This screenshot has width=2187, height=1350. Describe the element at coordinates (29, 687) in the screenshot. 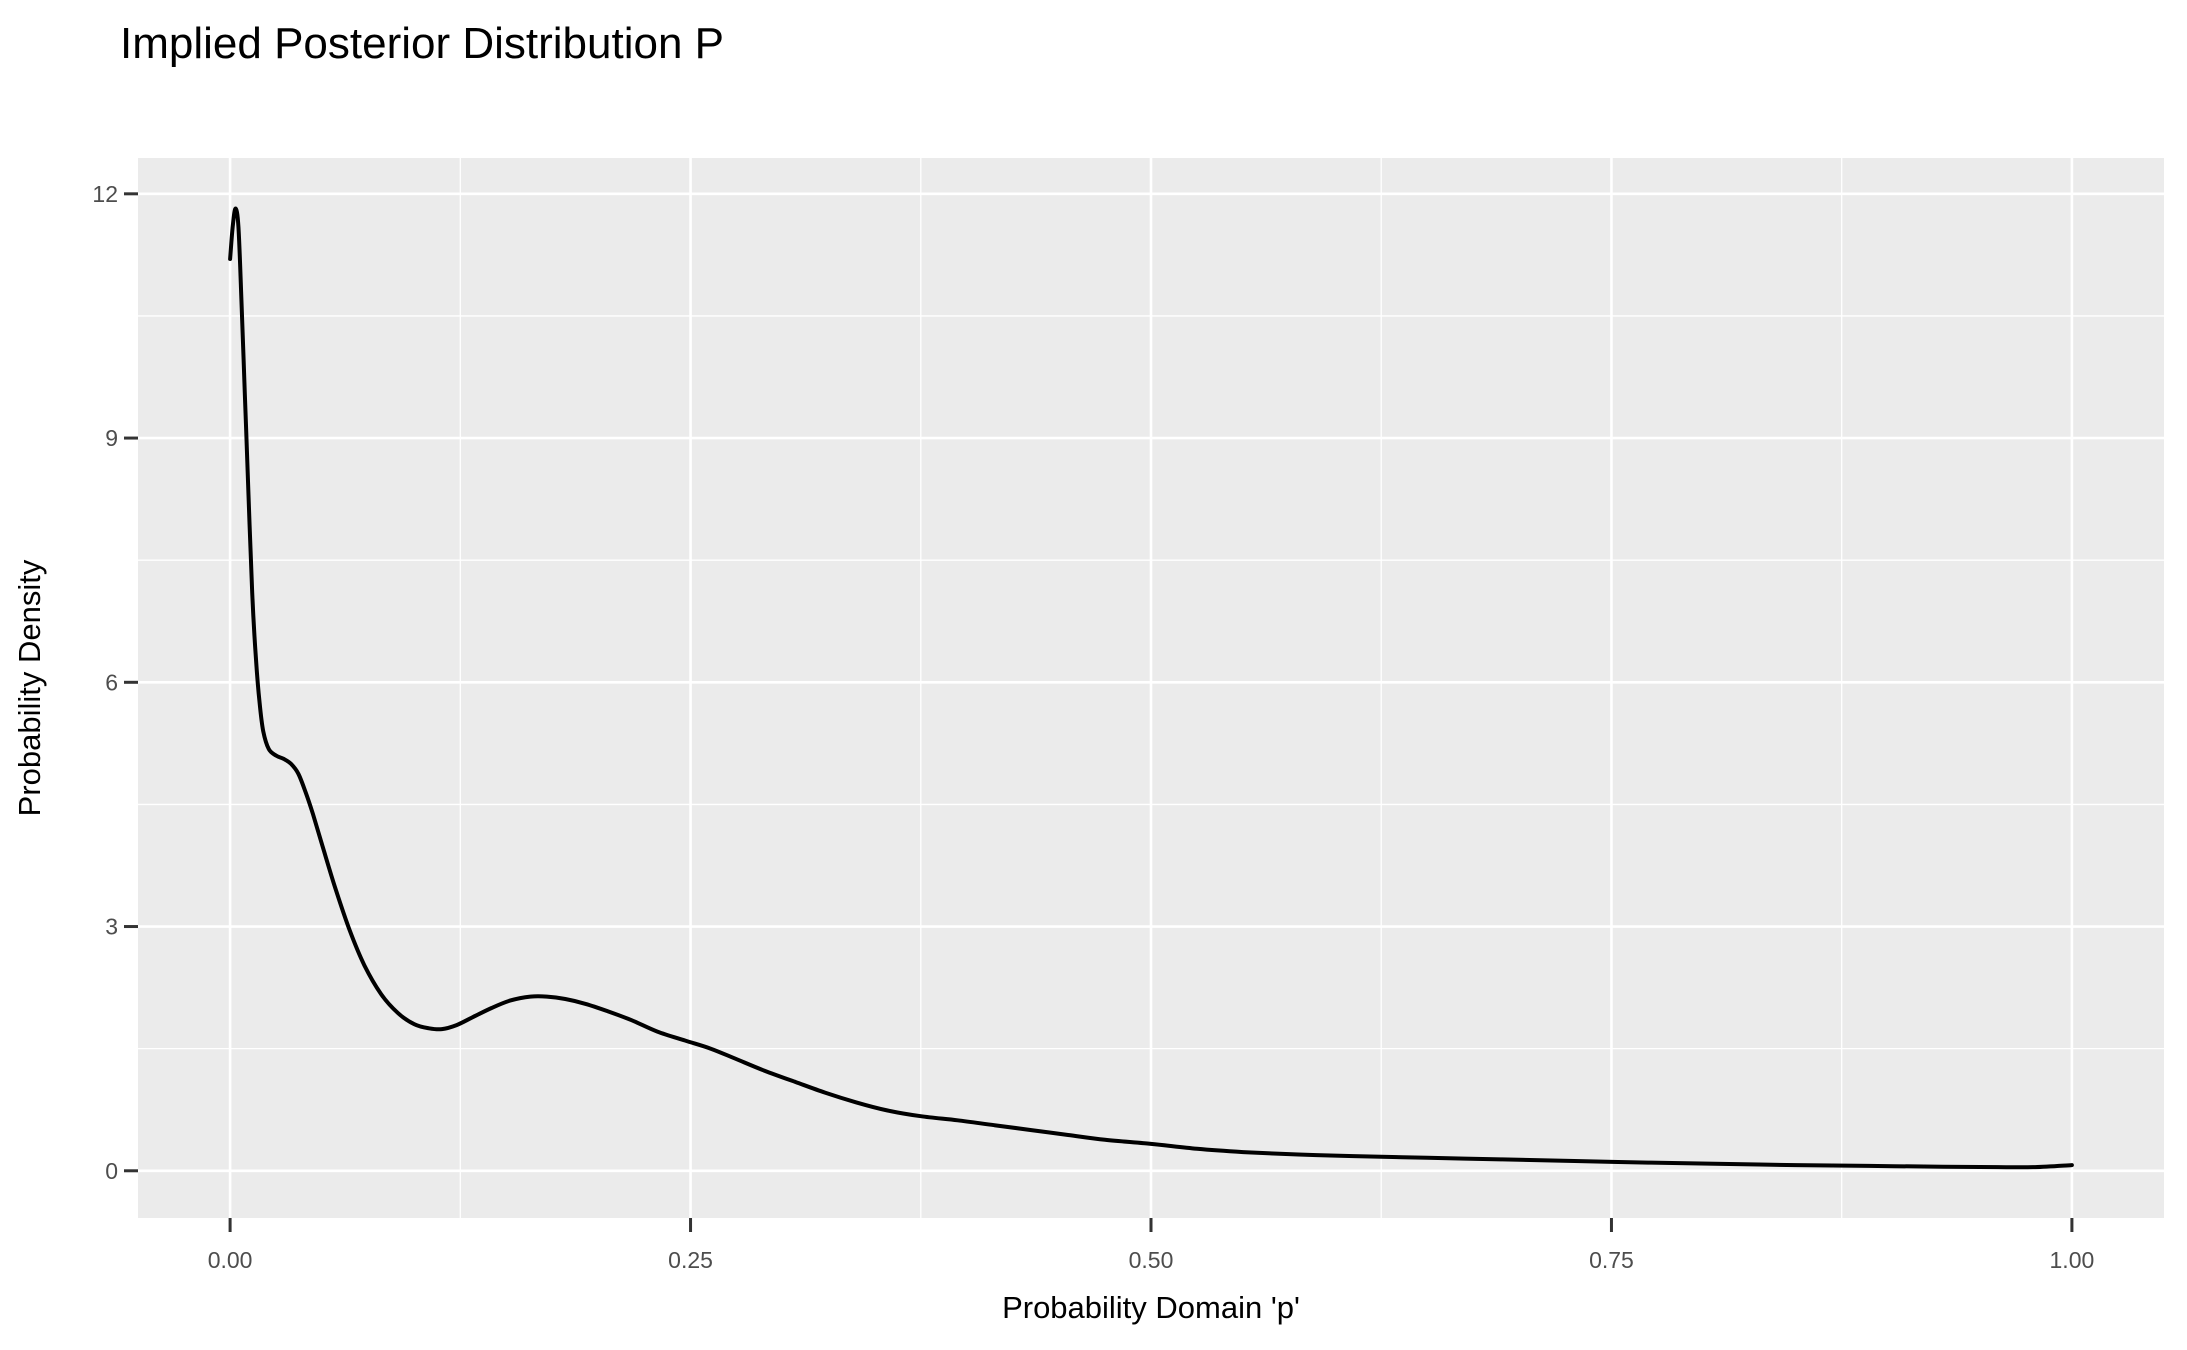

I see `y-axis-title: Probability Density` at that location.